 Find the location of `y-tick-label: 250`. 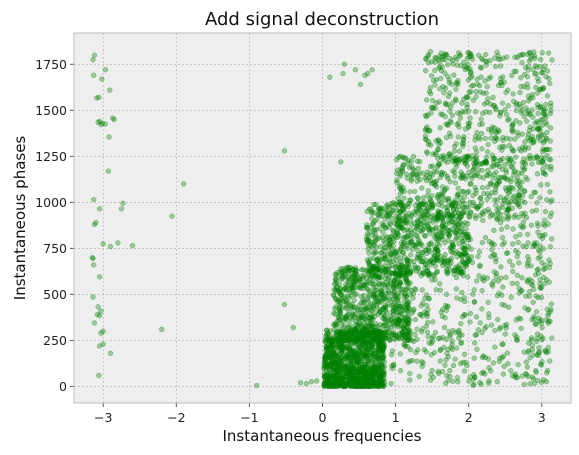

y-tick-label: 250 is located at coordinates (55, 340).